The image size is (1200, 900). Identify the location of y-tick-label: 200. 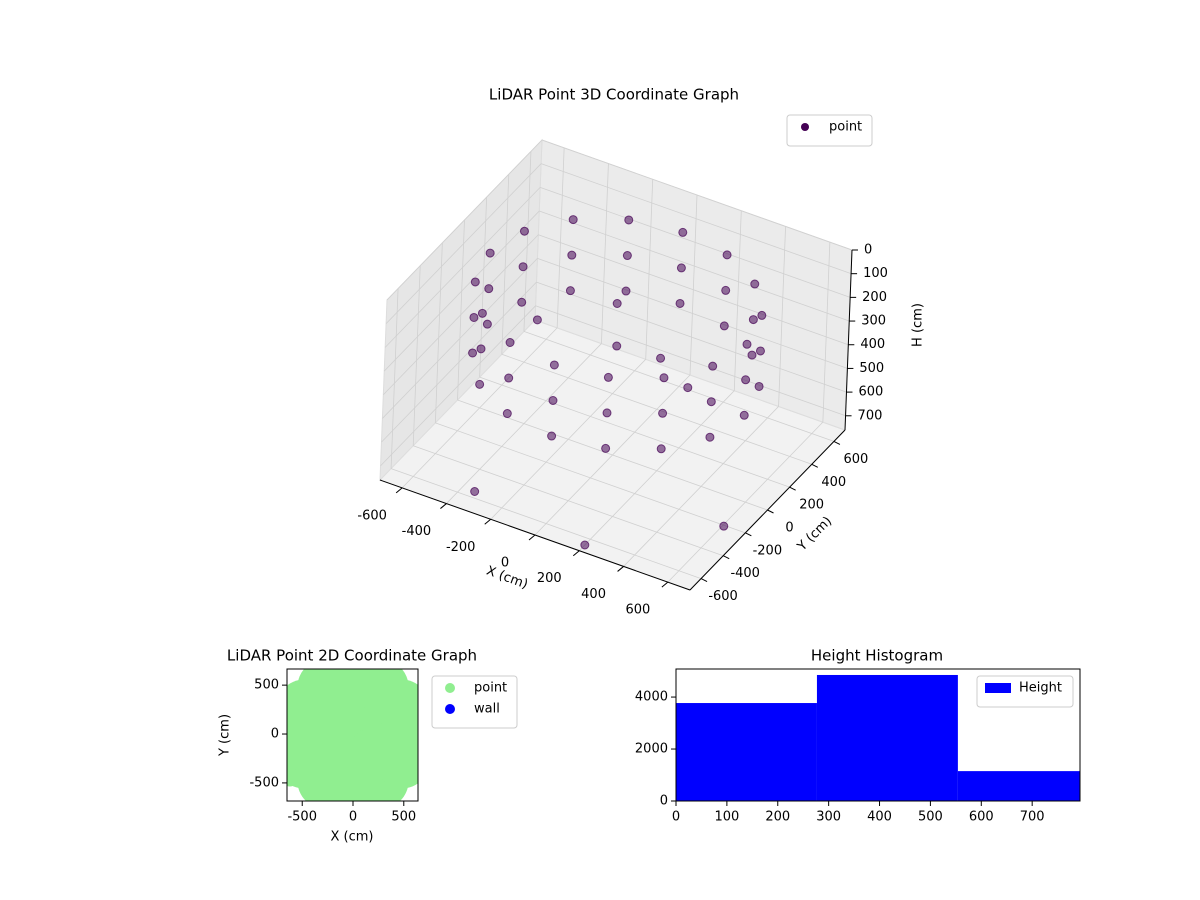
(811, 505).